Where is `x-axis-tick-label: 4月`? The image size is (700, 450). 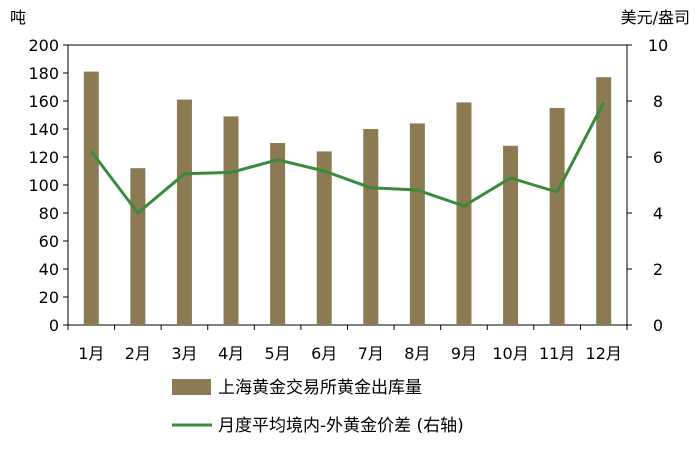
x-axis-tick-label: 4月 is located at coordinates (231, 353).